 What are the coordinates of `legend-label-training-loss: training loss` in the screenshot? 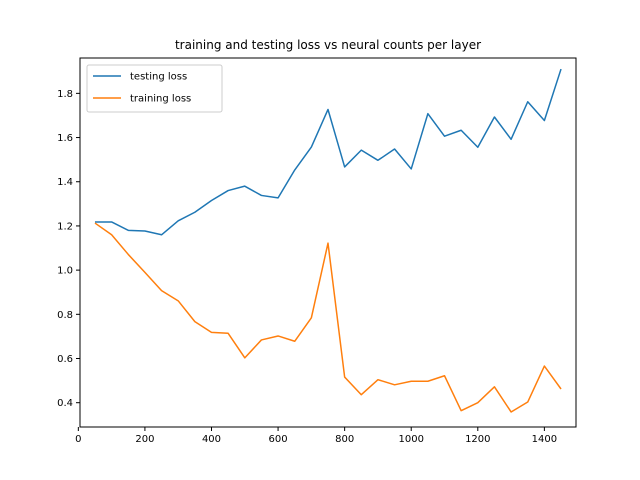 It's located at (160, 99).